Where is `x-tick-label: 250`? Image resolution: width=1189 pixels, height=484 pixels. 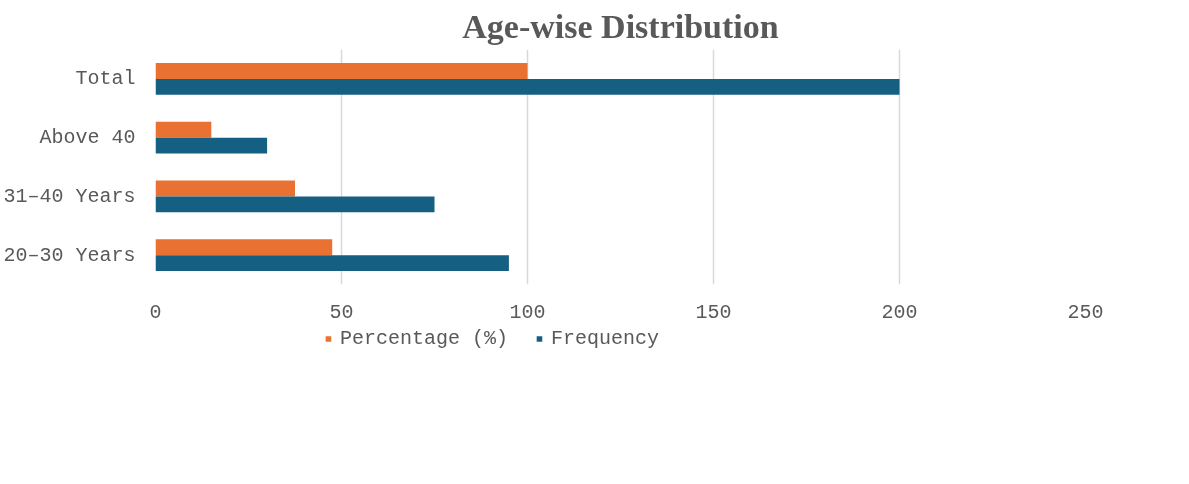
x-tick-label: 250 is located at coordinates (1085, 312).